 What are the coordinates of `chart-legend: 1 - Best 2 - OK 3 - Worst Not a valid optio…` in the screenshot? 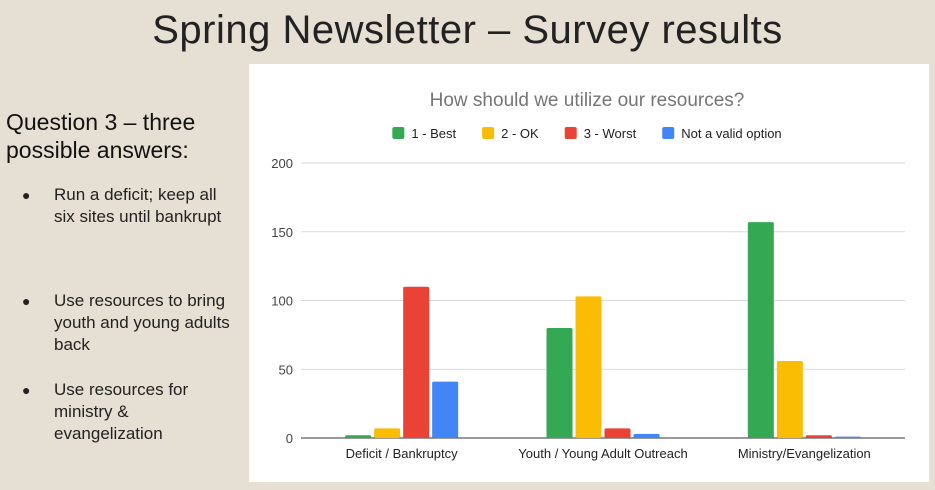 It's located at (587, 133).